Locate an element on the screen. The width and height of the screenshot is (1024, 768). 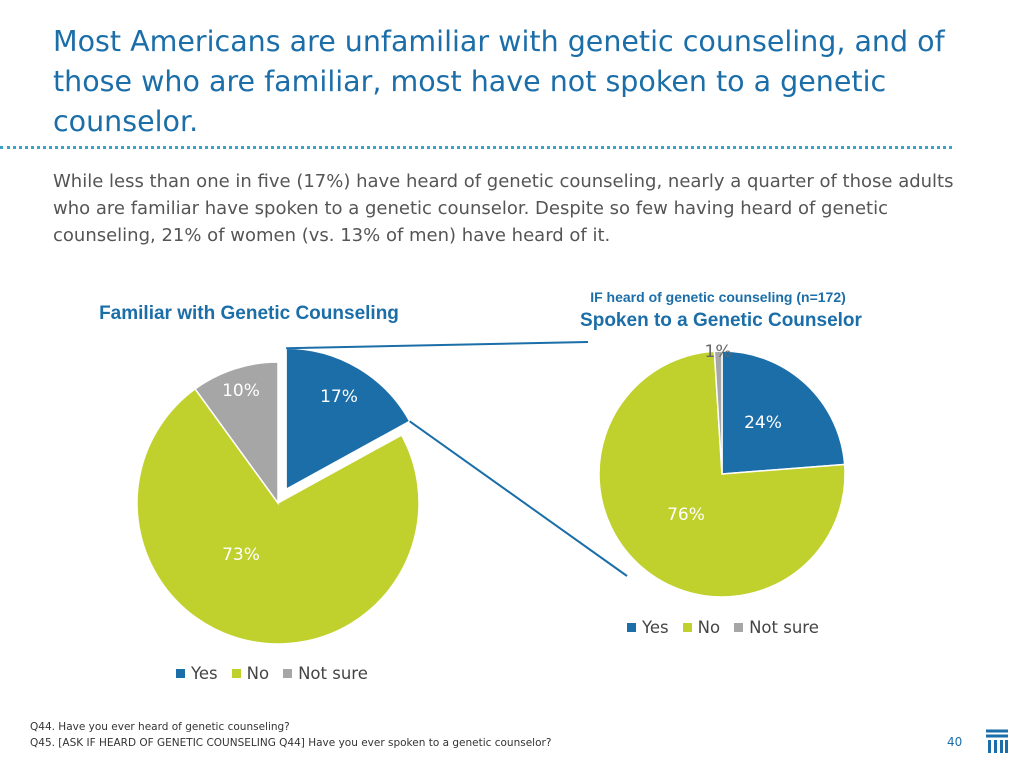
pie2-slice-yes is located at coordinates (783, 412).